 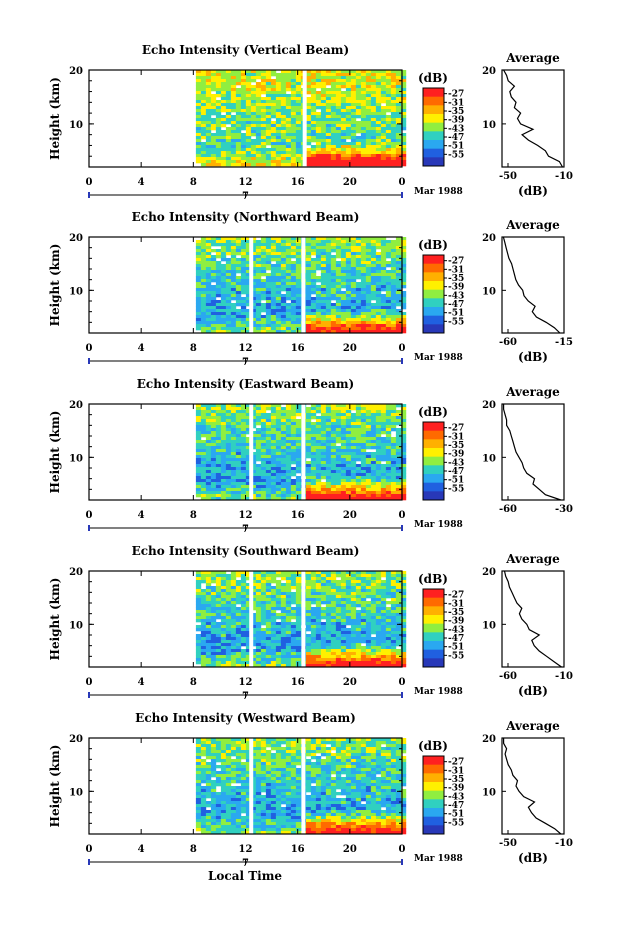 What do you see at coordinates (433, 145) in the screenshot?
I see `colorbar-segment` at bounding box center [433, 145].